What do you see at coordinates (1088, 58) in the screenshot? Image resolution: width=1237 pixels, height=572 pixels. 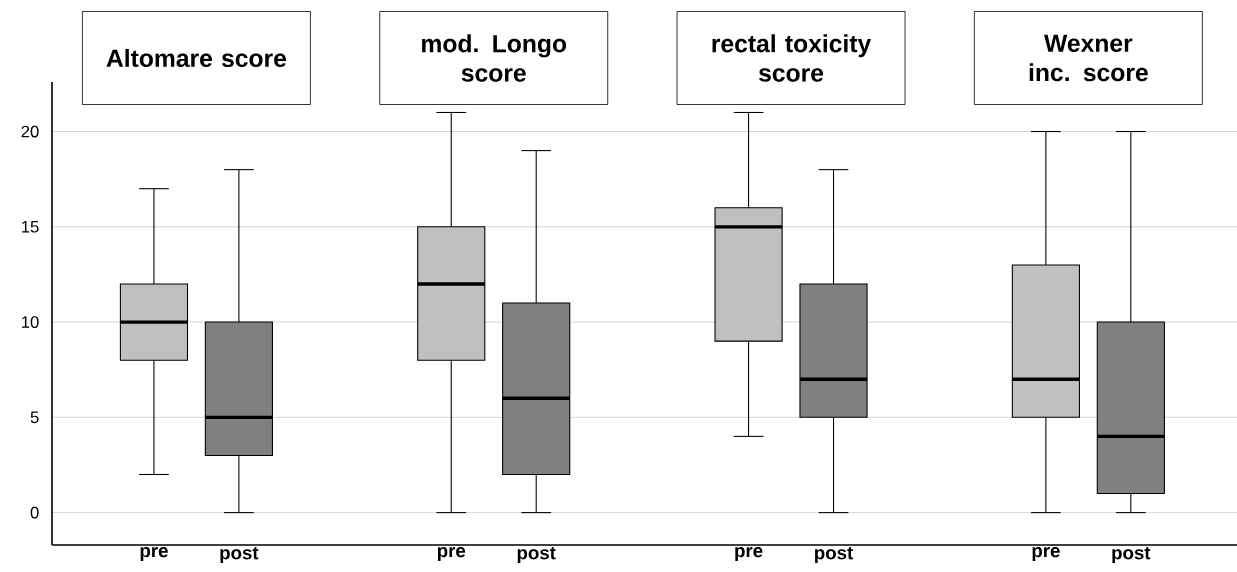 I see `text: Wexner inc. score` at bounding box center [1088, 58].